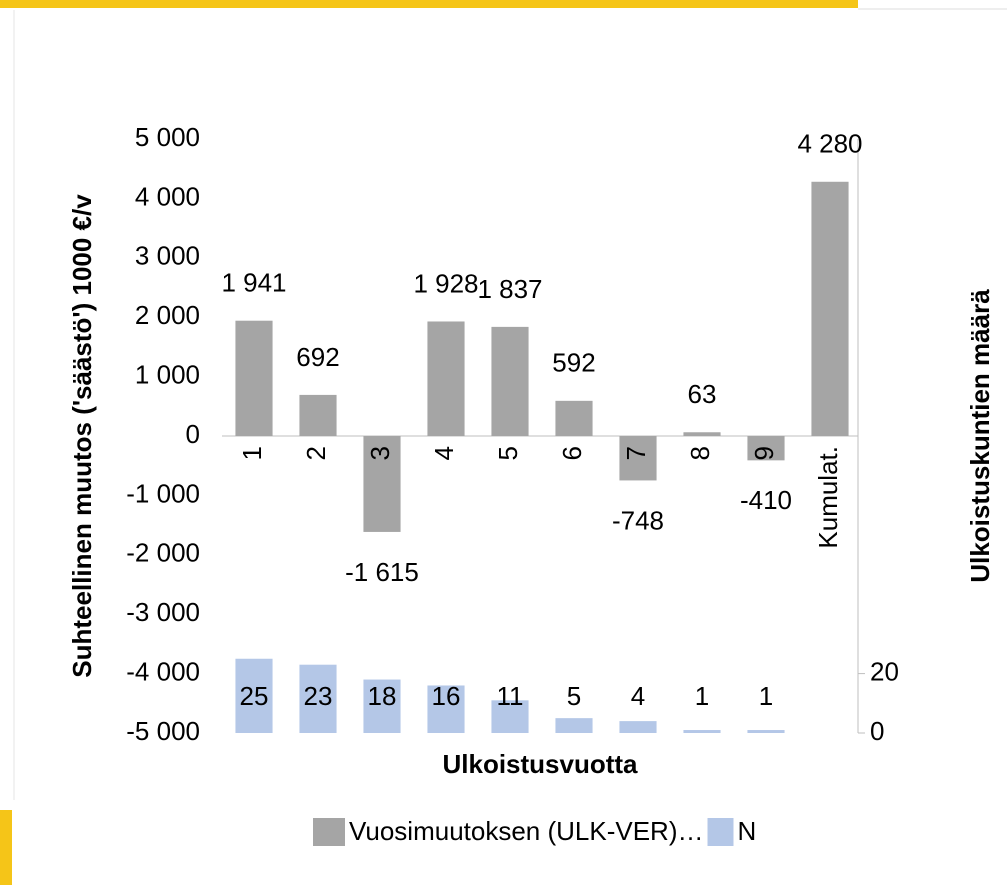 The height and width of the screenshot is (885, 1007). I want to click on x-tick-label: 2, so click(316, 453).